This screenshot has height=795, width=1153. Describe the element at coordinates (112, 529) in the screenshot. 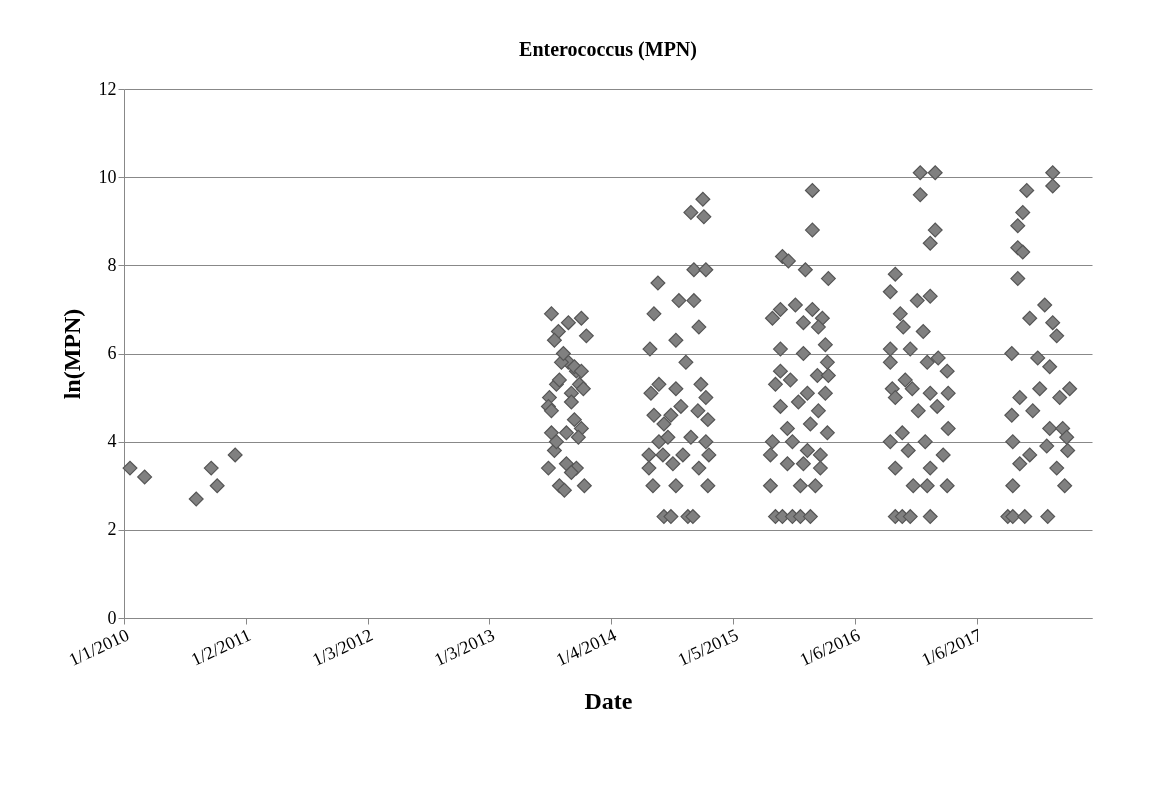

I see `y-tick-label: 2` at that location.